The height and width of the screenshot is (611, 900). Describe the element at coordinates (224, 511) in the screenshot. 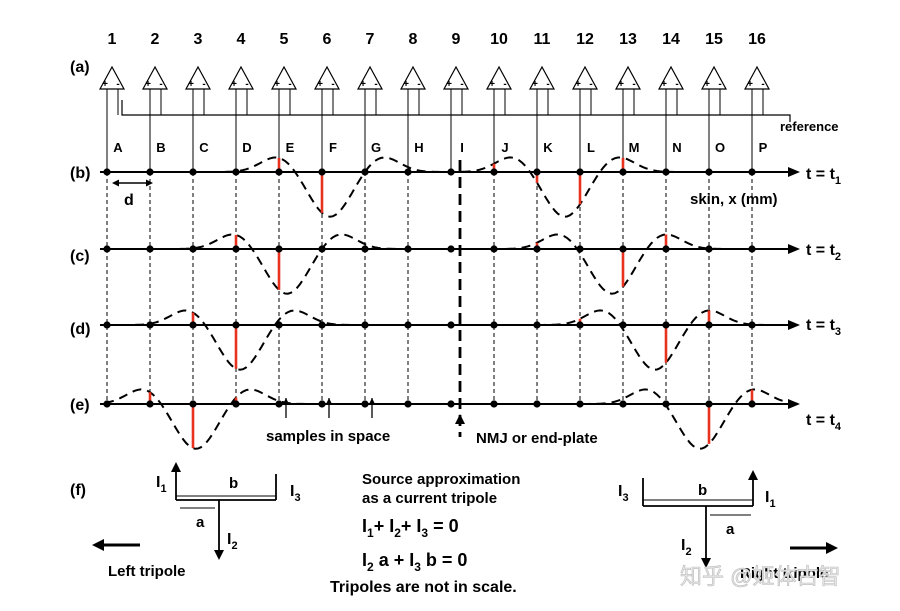

I see `left-tripole` at that location.